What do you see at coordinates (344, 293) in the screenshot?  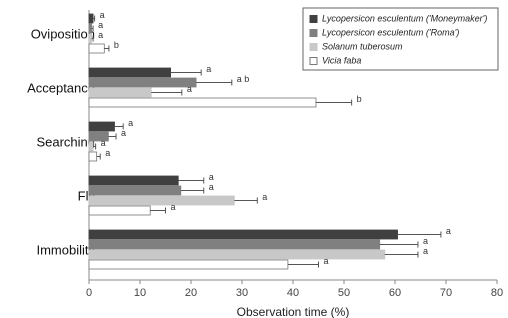 I see `x-tick-label: 50` at bounding box center [344, 293].